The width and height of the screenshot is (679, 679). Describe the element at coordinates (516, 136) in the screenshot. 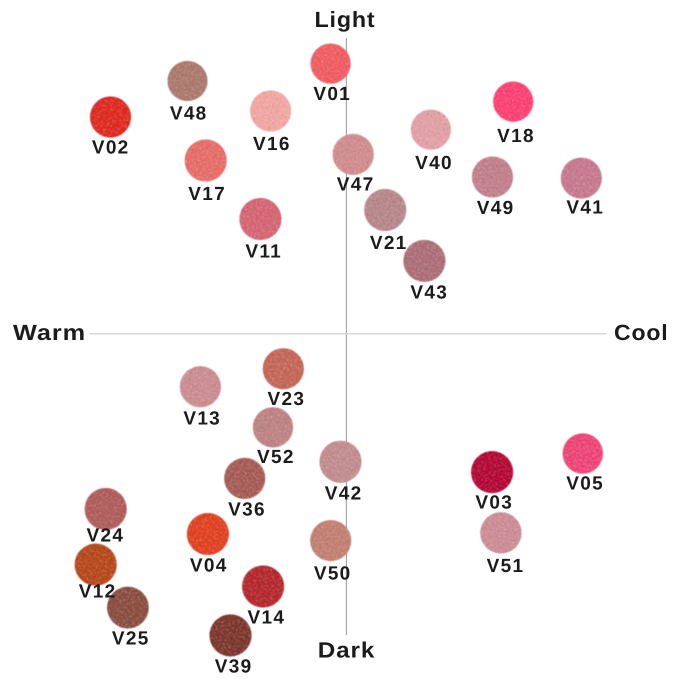

I see `svg-text: V18` at that location.